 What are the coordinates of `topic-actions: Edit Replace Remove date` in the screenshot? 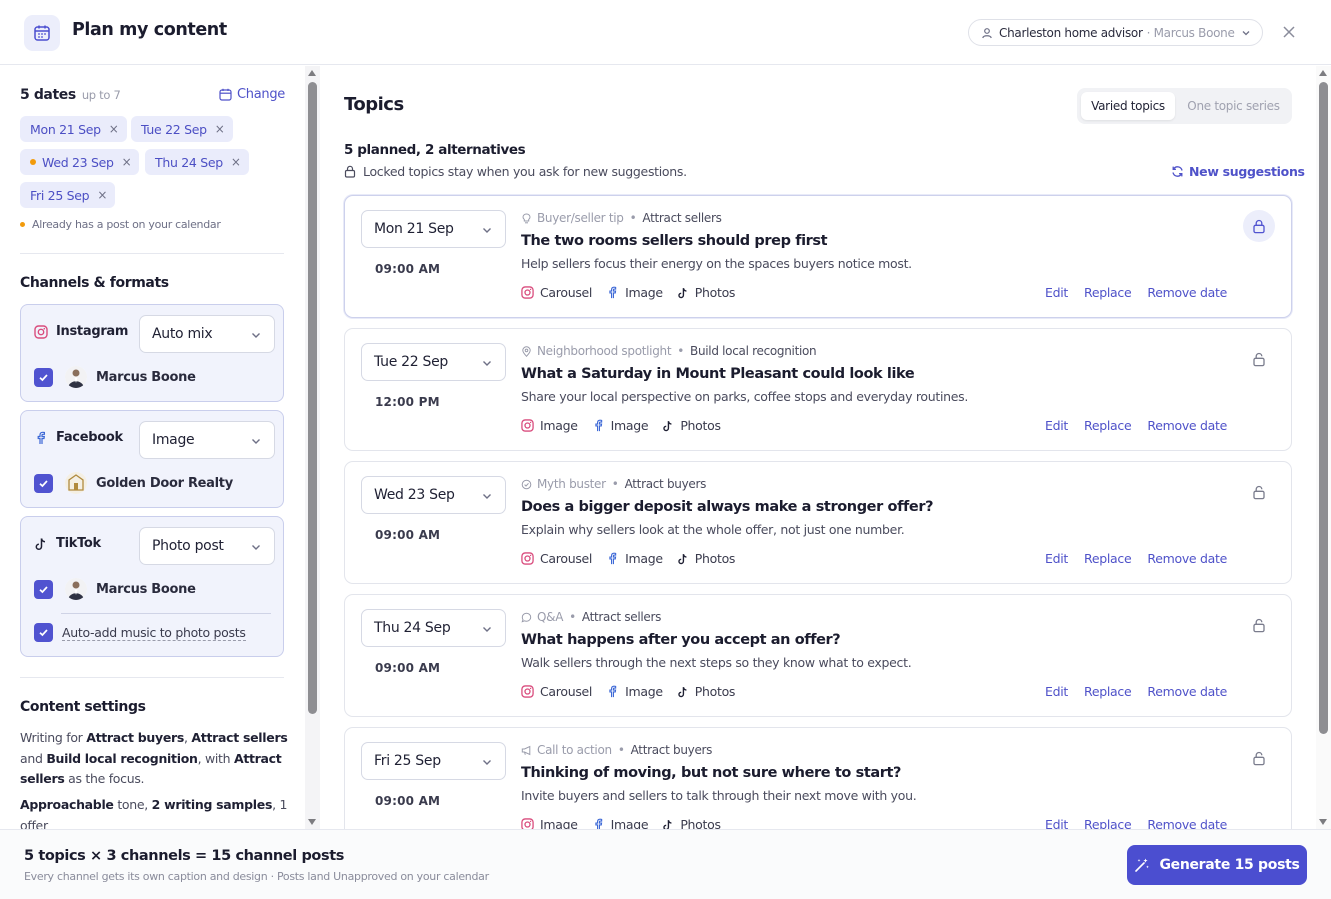 It's located at (1144, 425).